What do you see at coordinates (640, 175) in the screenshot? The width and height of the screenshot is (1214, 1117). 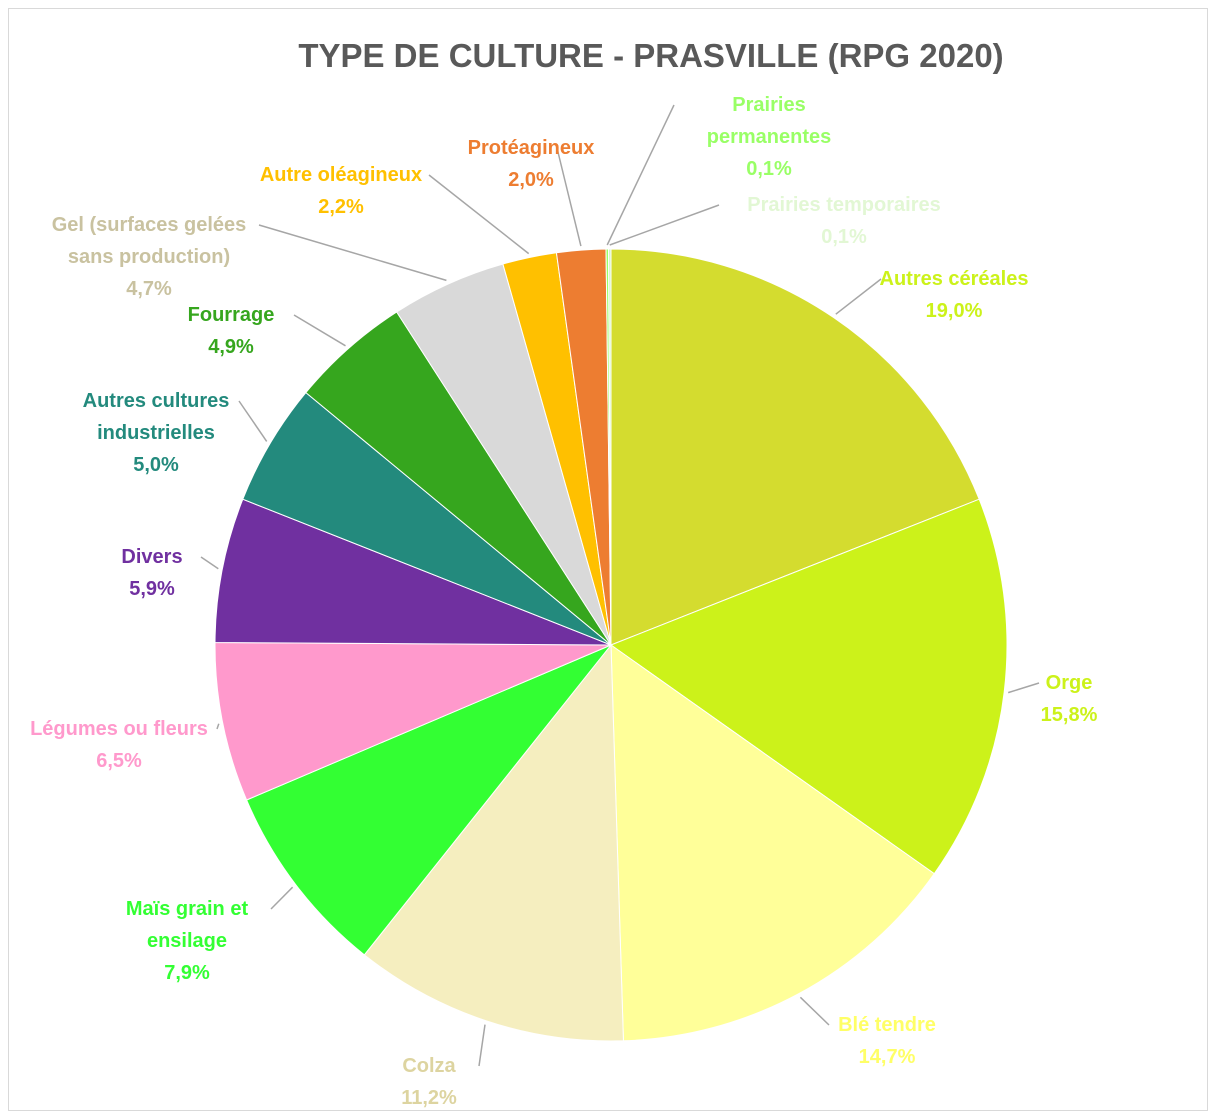 I see `leader-line-prairies-permanentes` at bounding box center [640, 175].